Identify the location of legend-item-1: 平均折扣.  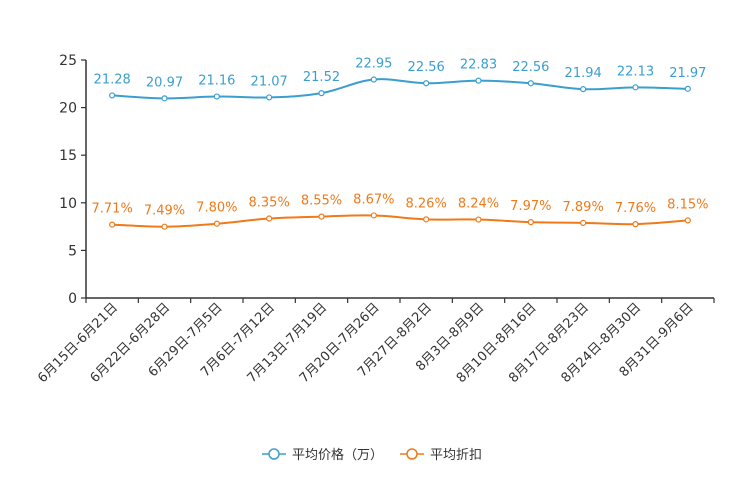
(441, 455).